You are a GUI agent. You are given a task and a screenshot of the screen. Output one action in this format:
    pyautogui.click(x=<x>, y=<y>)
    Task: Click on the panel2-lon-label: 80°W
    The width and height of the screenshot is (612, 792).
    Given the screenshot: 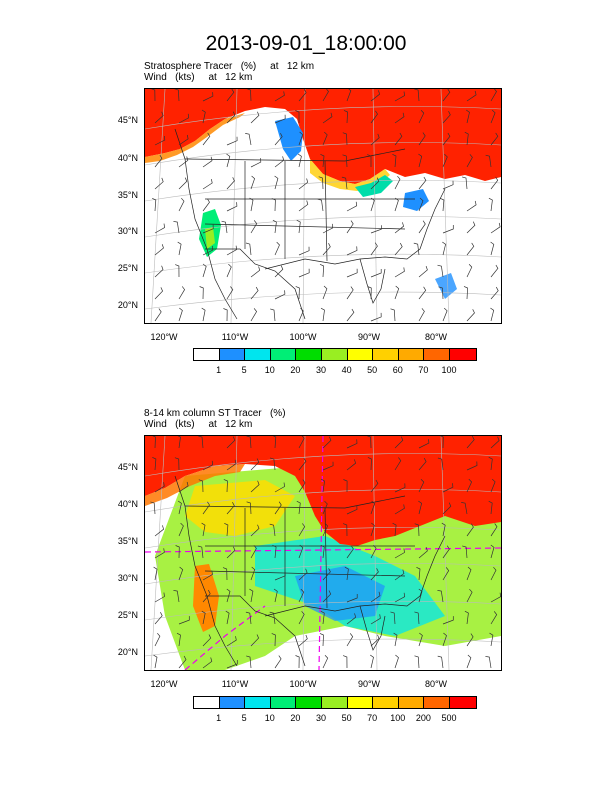 What is the action you would take?
    pyautogui.click(x=436, y=684)
    